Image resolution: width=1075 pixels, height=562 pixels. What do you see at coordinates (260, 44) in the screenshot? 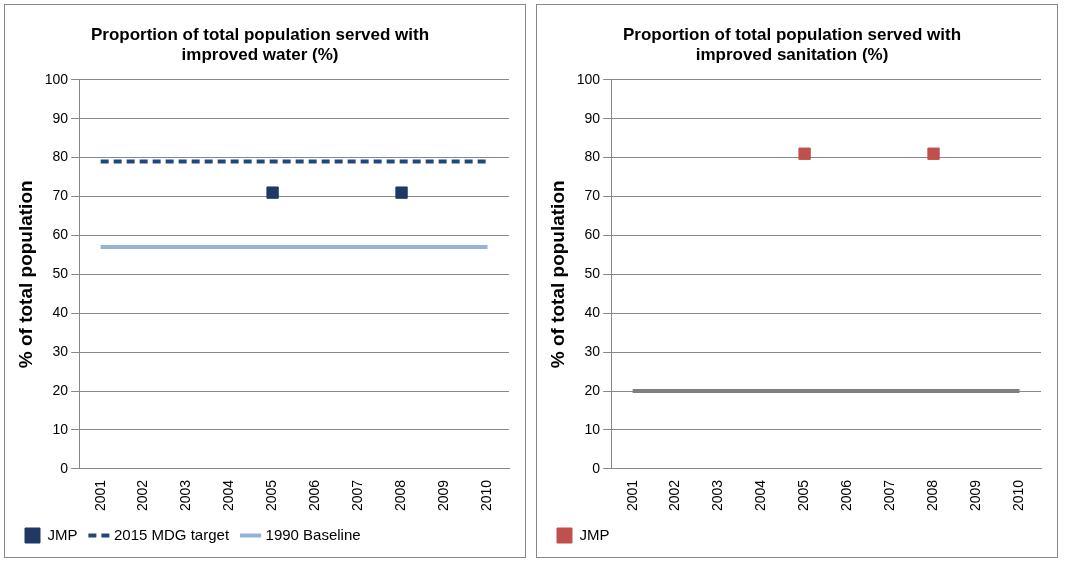
I see `chart-title: Proportion of total population served with improved water (%)` at bounding box center [260, 44].